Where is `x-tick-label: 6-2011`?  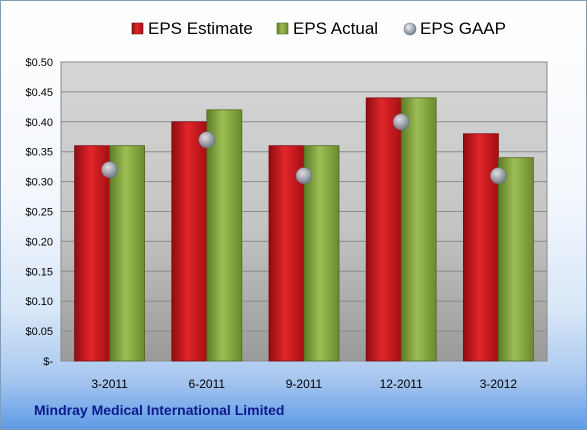
x-tick-label: 6-2011 is located at coordinates (207, 384).